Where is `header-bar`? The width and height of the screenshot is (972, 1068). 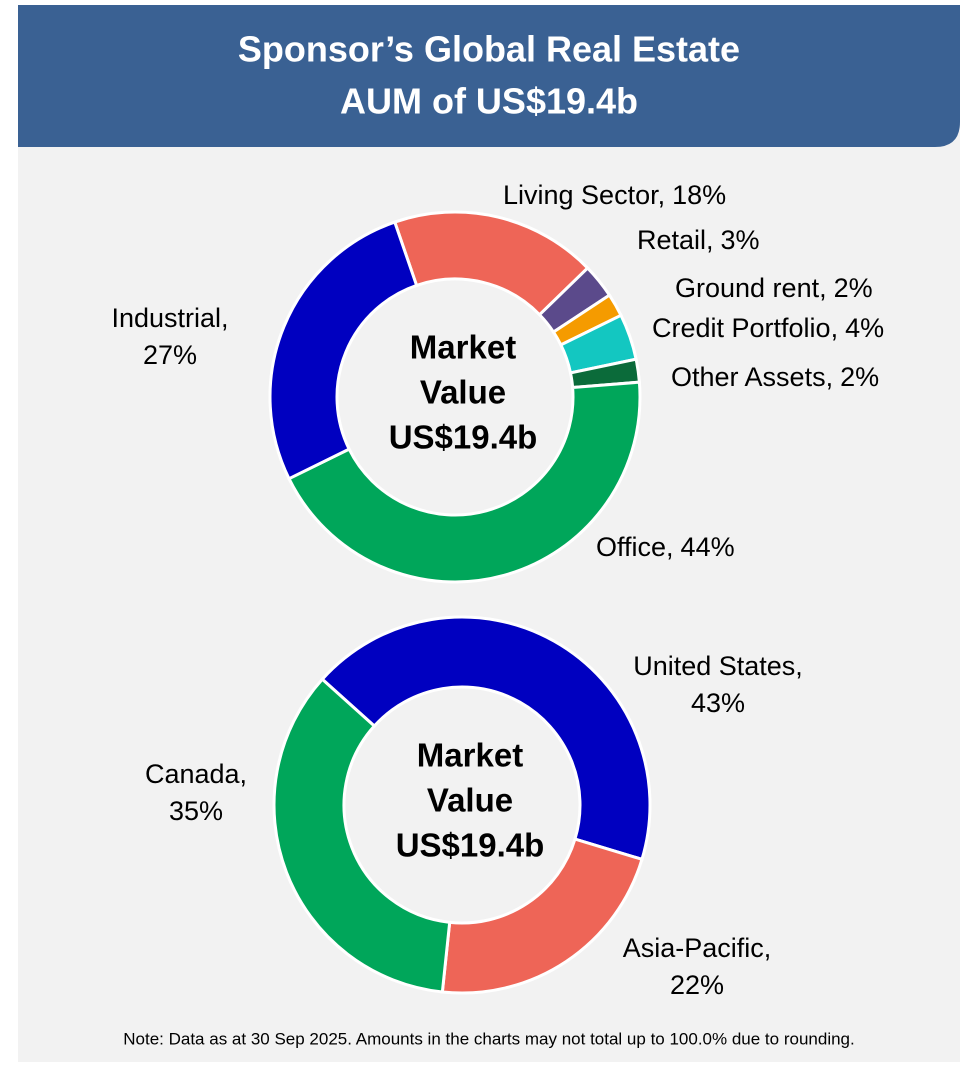 header-bar is located at coordinates (489, 76).